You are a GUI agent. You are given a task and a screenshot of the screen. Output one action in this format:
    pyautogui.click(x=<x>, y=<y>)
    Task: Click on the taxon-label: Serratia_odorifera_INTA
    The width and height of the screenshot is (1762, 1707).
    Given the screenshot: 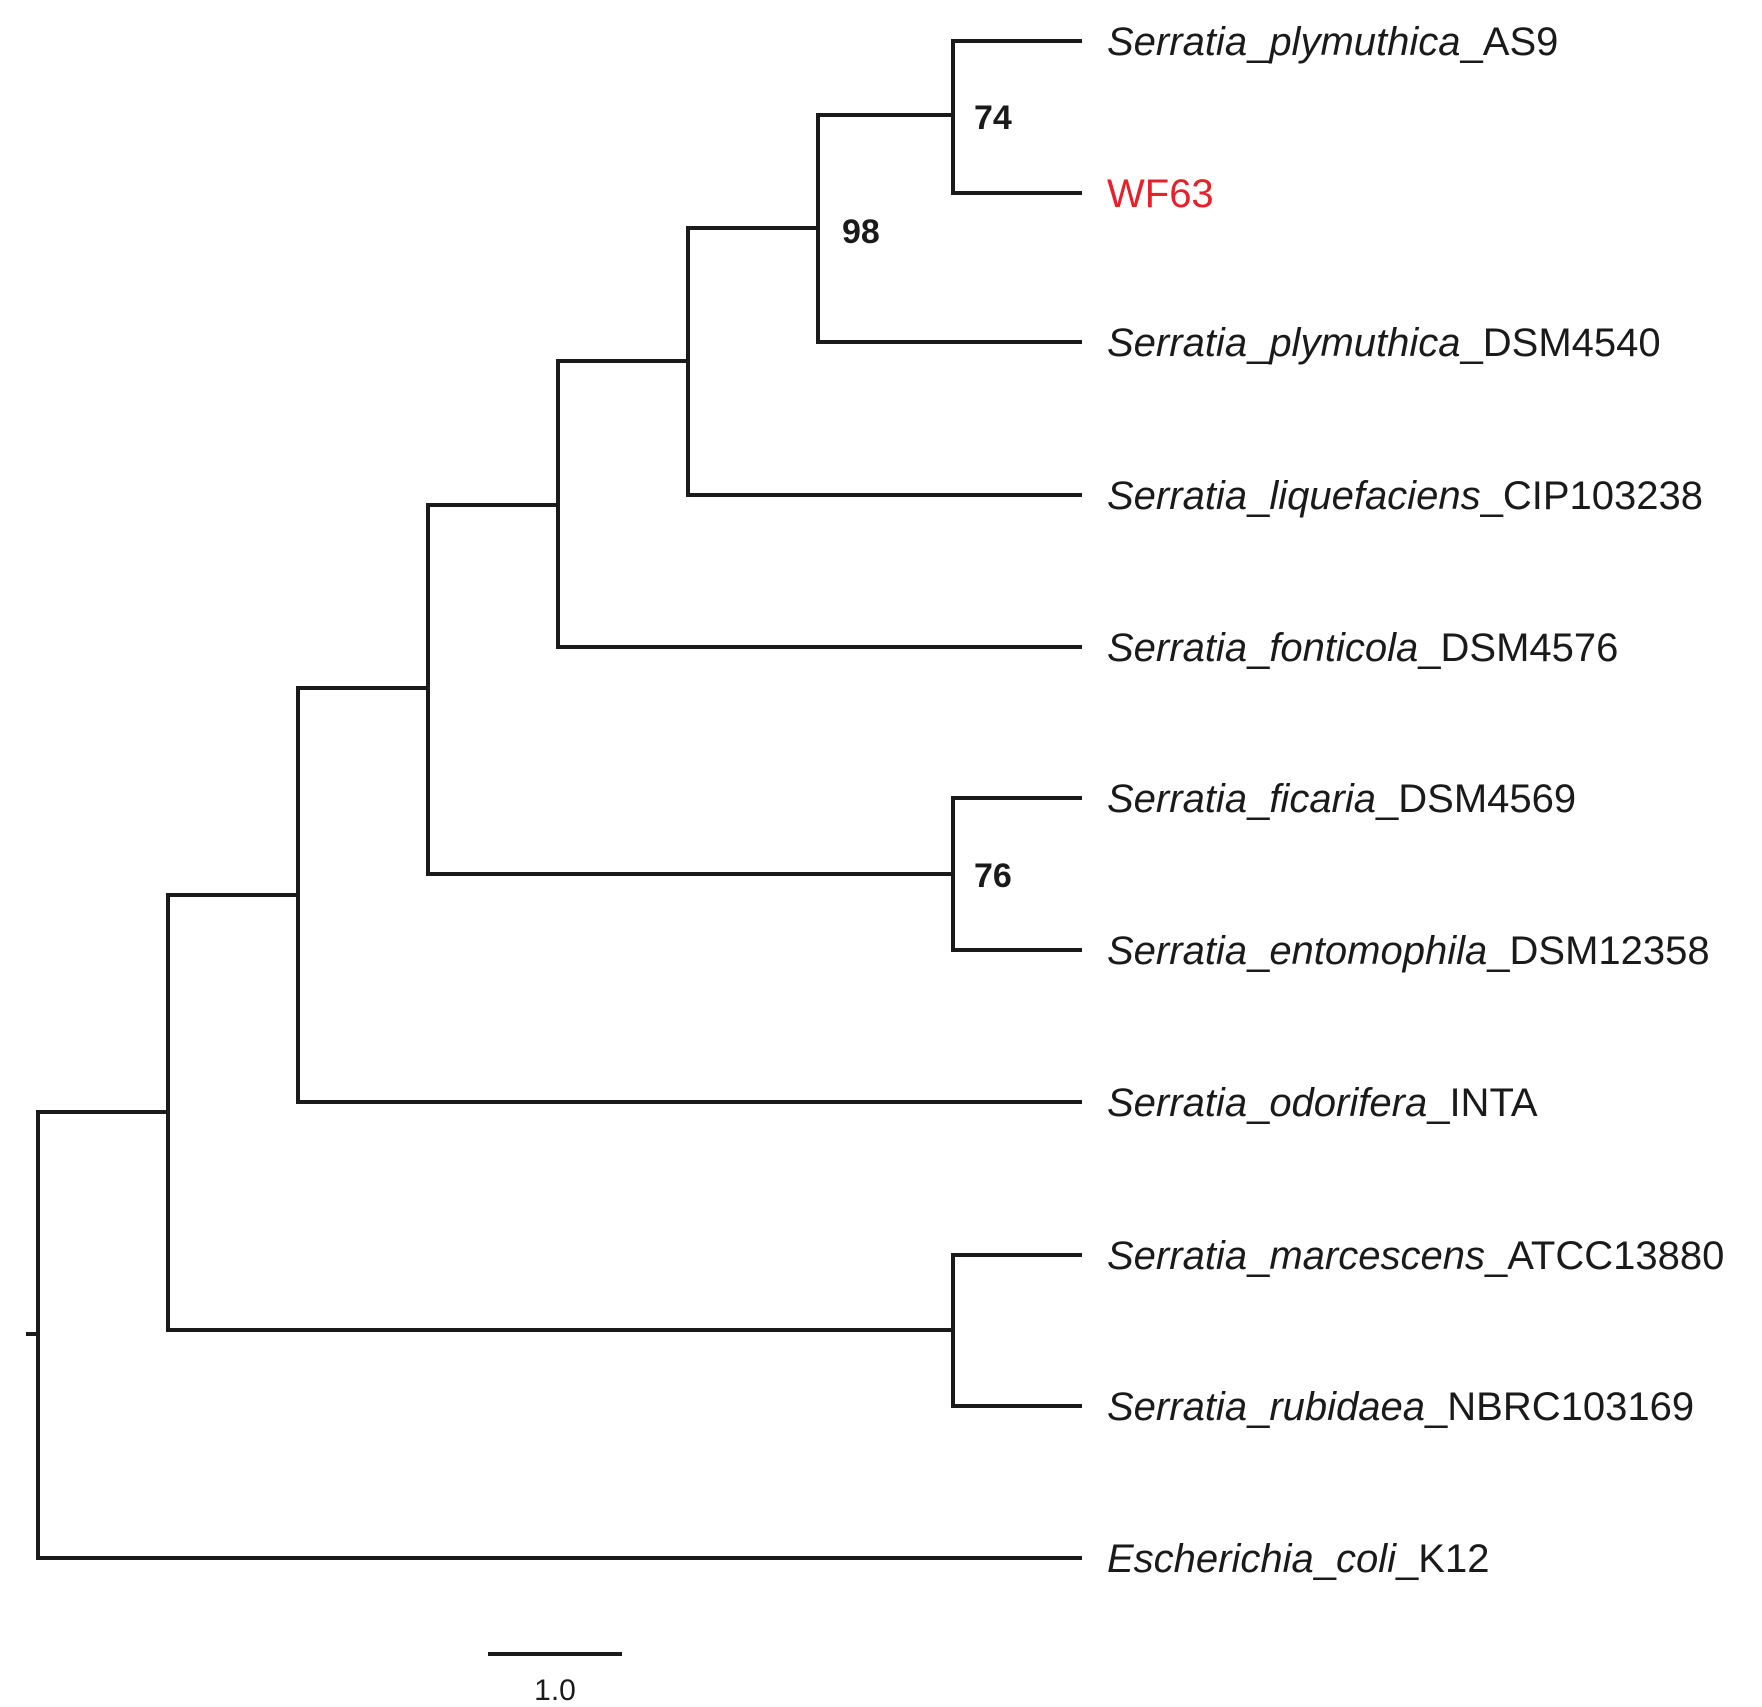 What is the action you would take?
    pyautogui.click(x=1322, y=1103)
    